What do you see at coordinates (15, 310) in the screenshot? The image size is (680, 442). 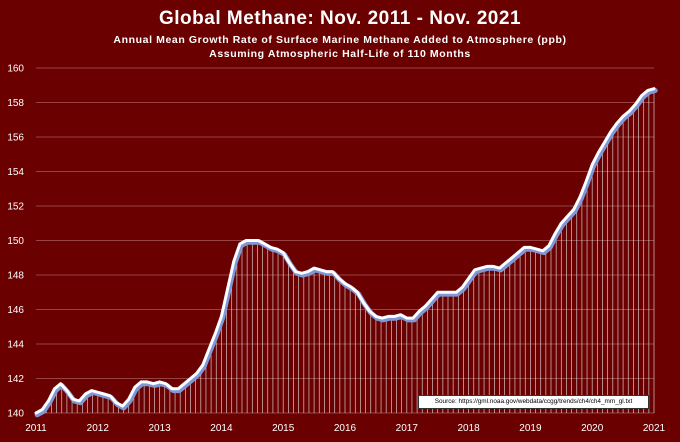 I see `y-tick-label: 146` at bounding box center [15, 310].